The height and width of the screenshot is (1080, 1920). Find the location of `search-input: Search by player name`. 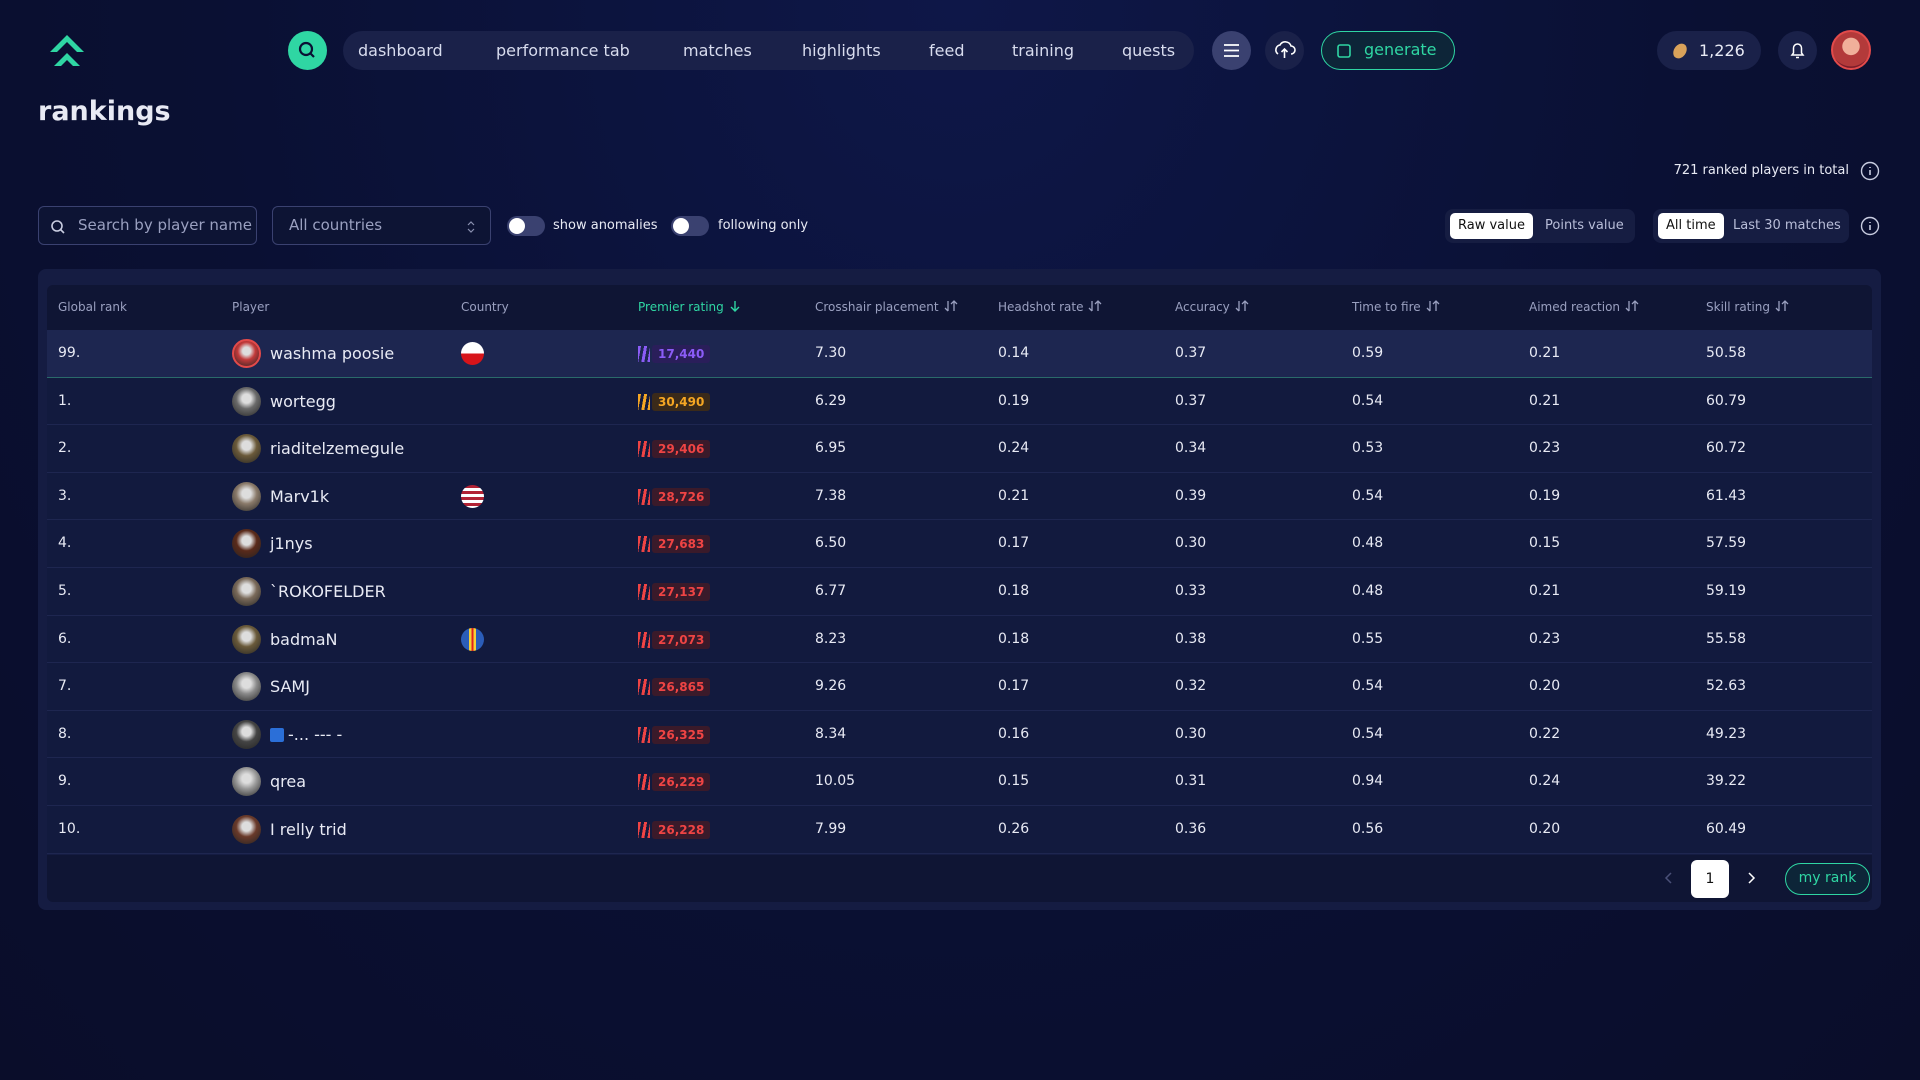

search-input: Search by player name is located at coordinates (147, 225).